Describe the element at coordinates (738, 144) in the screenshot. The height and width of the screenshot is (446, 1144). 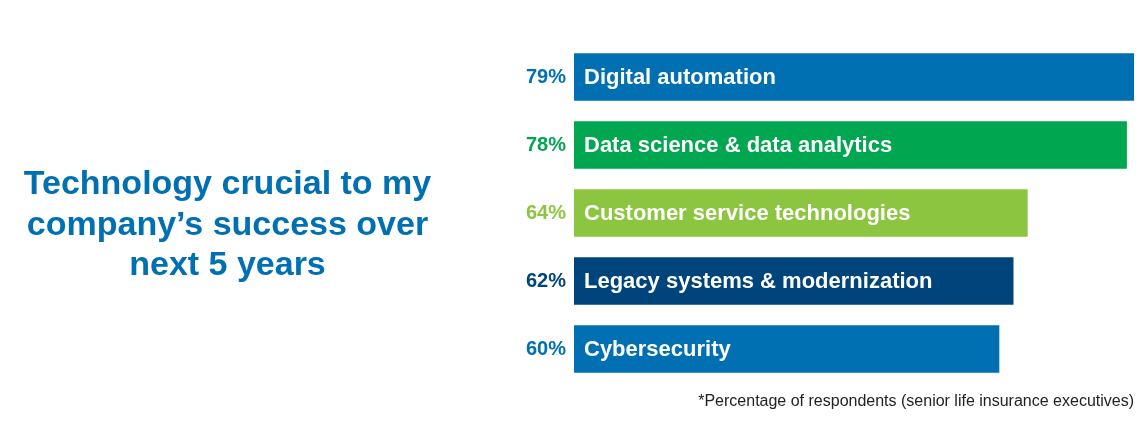
I see `y-tick-label: Data science & data analytics` at that location.